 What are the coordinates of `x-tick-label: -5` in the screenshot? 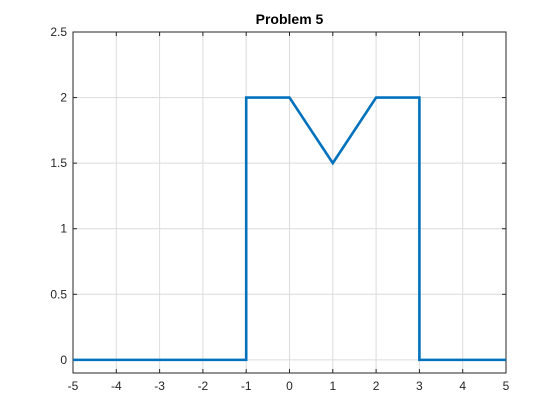 It's located at (73, 386).